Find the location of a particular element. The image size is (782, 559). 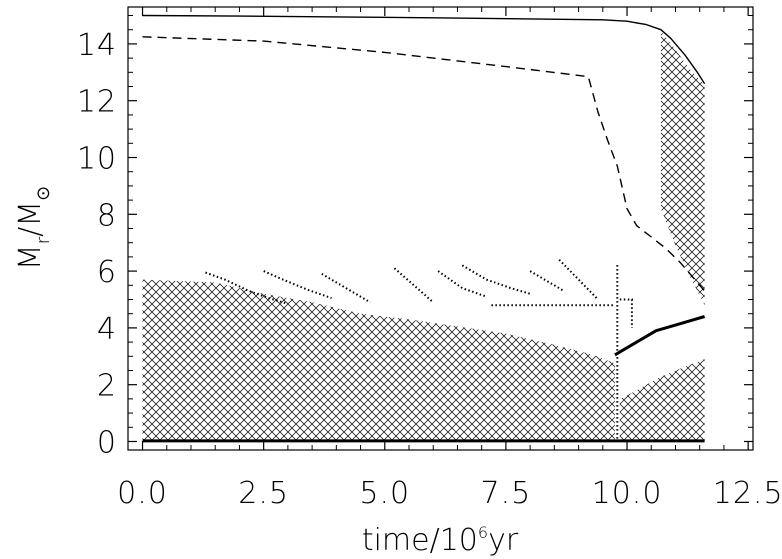

x-tick-label-5: 12.5 is located at coordinates (747, 493).